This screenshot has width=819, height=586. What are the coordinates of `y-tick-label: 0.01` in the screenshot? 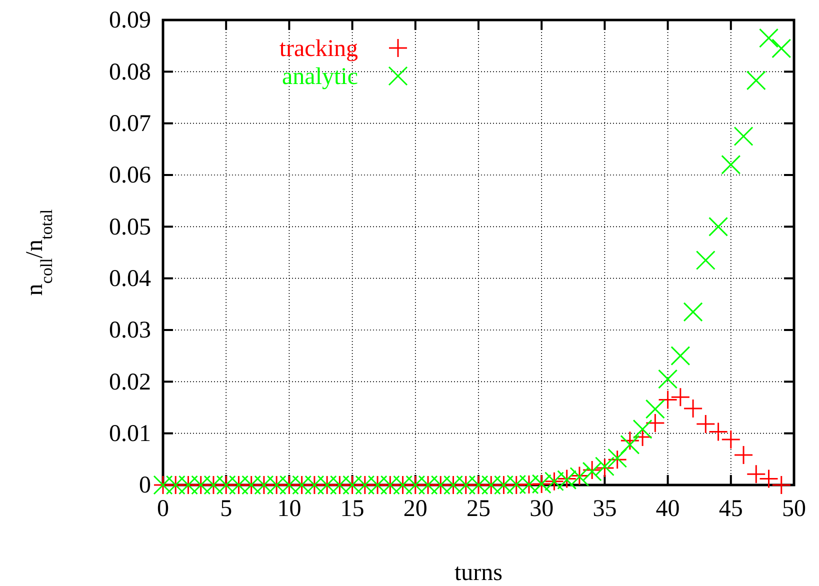 It's located at (130, 434).